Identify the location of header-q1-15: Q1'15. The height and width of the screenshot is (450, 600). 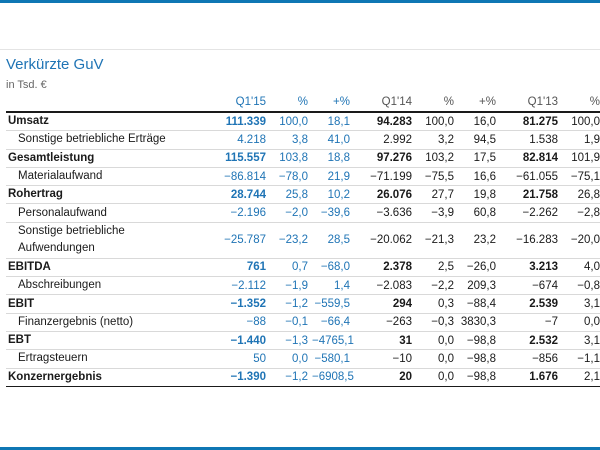
(250, 102).